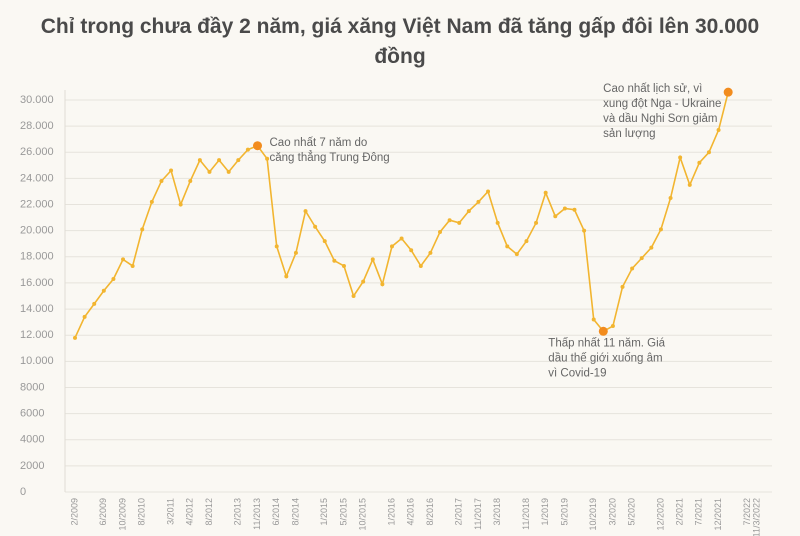 Image resolution: width=800 pixels, height=536 pixels. I want to click on x-tick-label: 12/2020, so click(660, 514).